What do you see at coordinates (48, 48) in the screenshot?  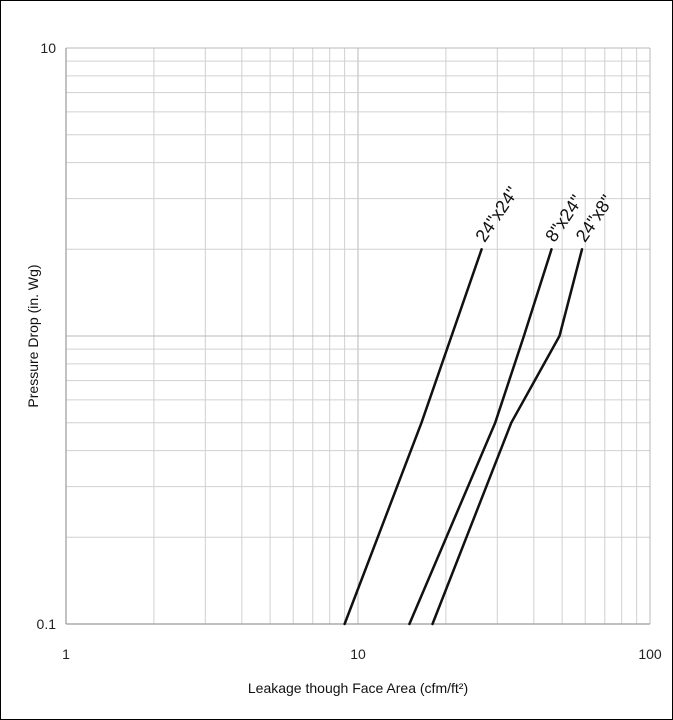 I see `y-tick-label: 10` at bounding box center [48, 48].